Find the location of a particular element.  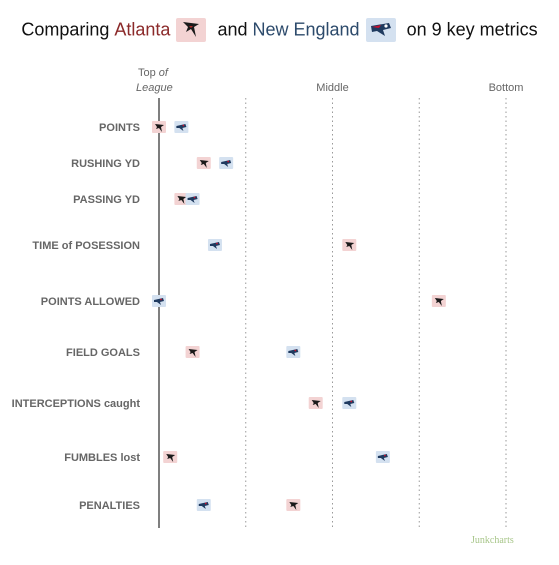

row-label: FUMBLES lost is located at coordinates (102, 458).